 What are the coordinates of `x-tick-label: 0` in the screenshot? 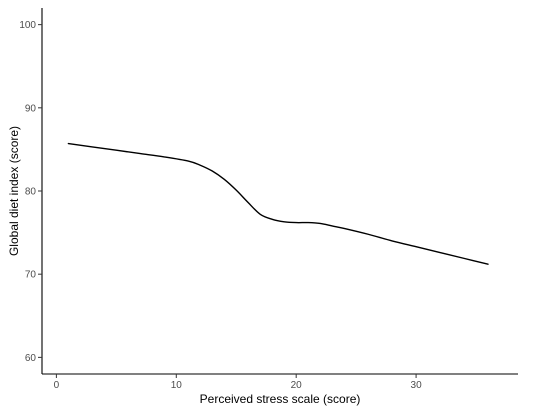 It's located at (57, 385).